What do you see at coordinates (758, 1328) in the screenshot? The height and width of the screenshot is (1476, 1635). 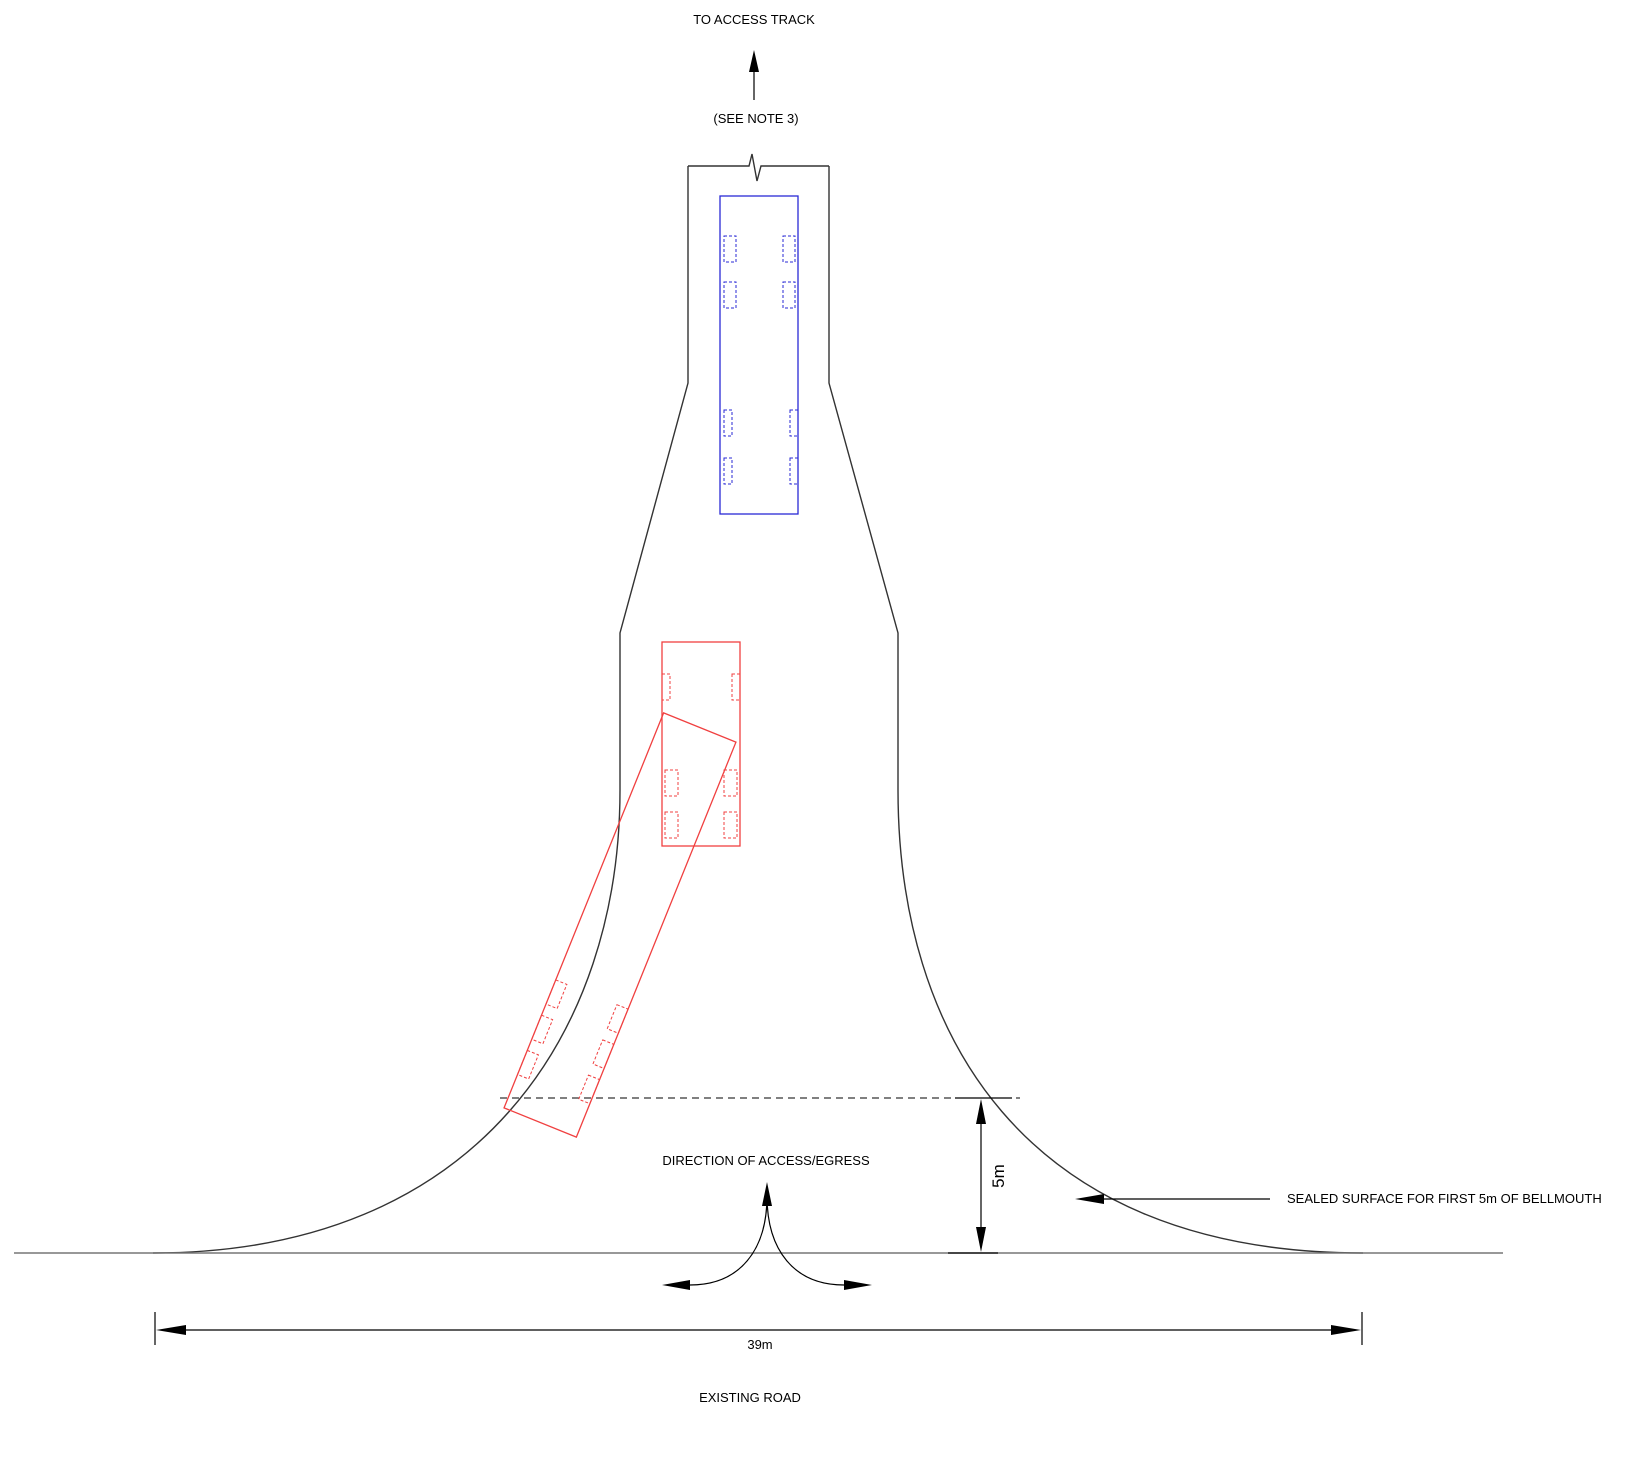 I see `width-dimension` at bounding box center [758, 1328].